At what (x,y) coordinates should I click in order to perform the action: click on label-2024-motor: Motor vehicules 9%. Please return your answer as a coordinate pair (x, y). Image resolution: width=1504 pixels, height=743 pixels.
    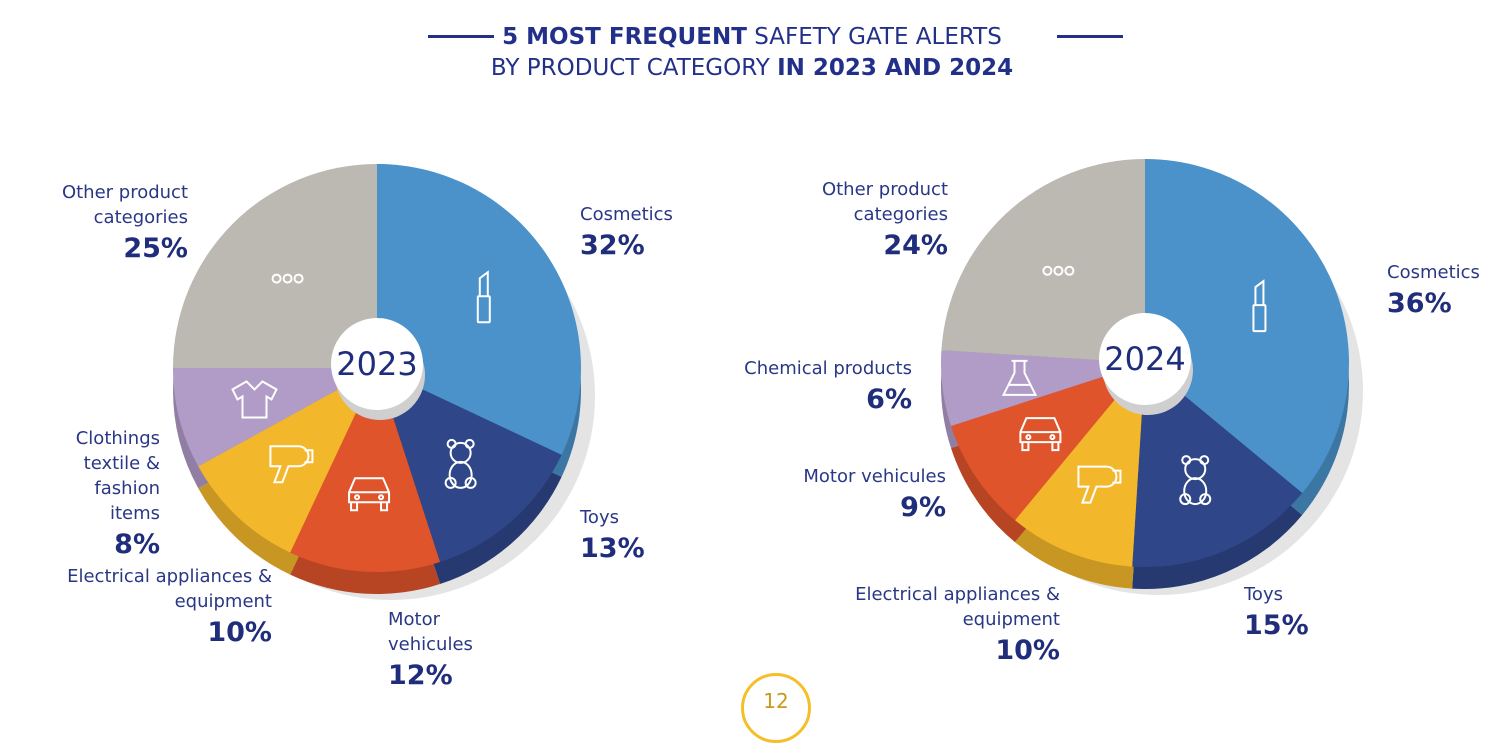
    Looking at the image, I should click on (874, 494).